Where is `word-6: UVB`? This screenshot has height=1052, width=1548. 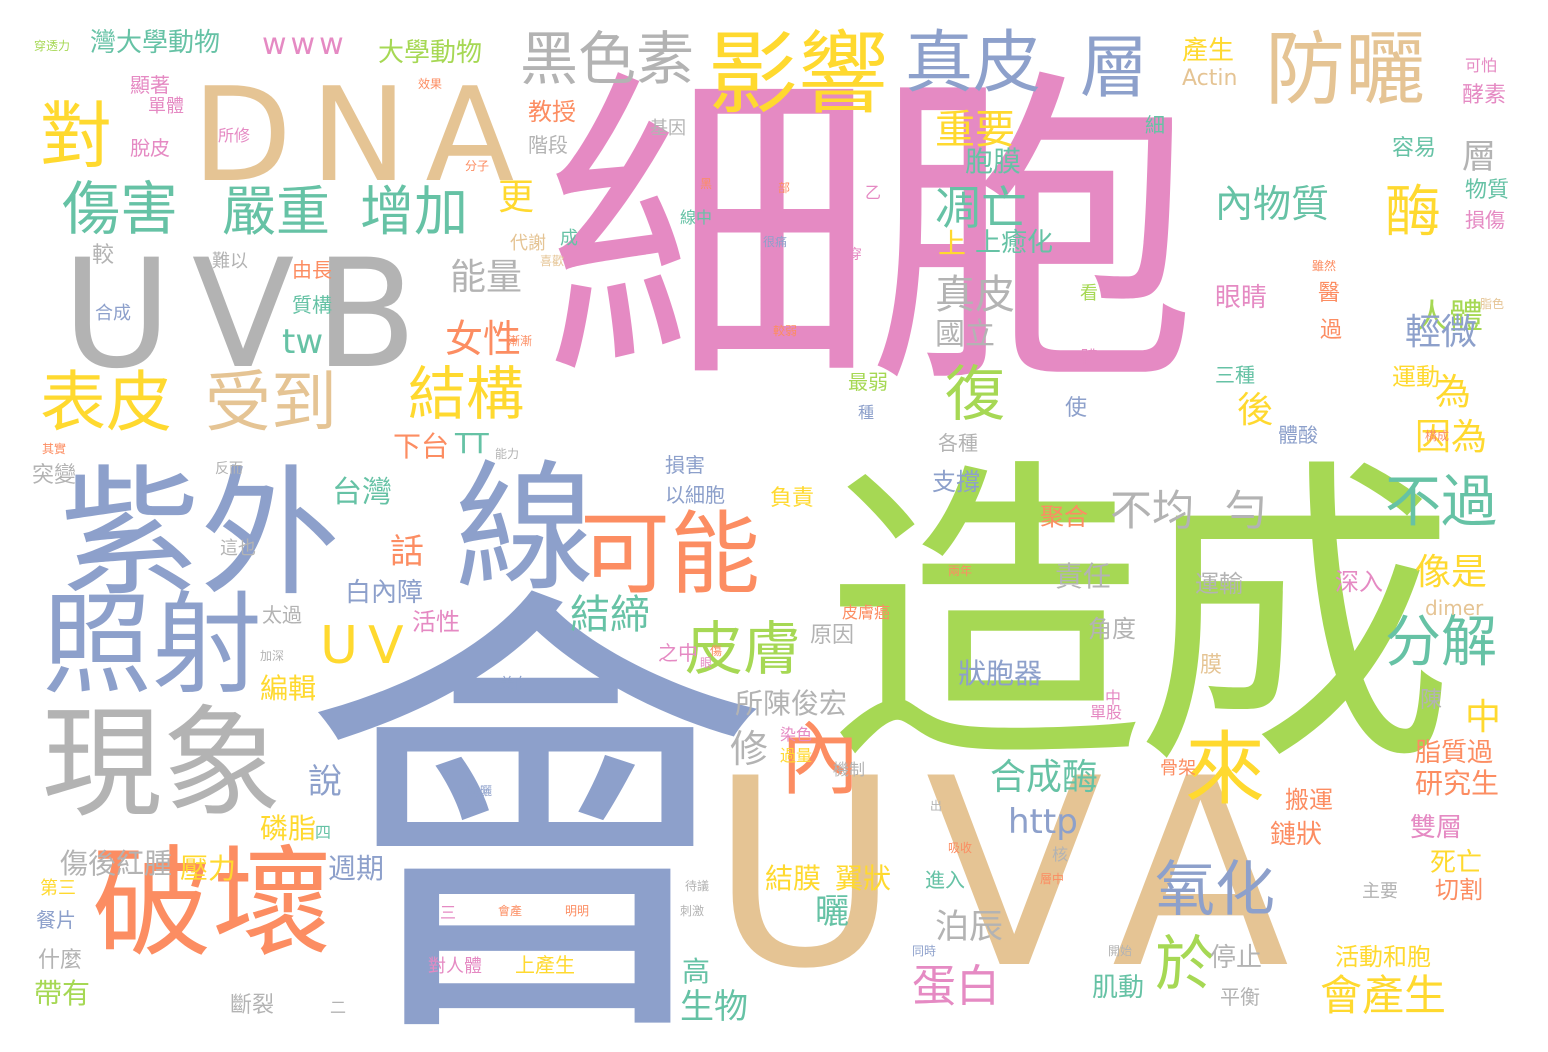 word-6: UVB is located at coordinates (250, 315).